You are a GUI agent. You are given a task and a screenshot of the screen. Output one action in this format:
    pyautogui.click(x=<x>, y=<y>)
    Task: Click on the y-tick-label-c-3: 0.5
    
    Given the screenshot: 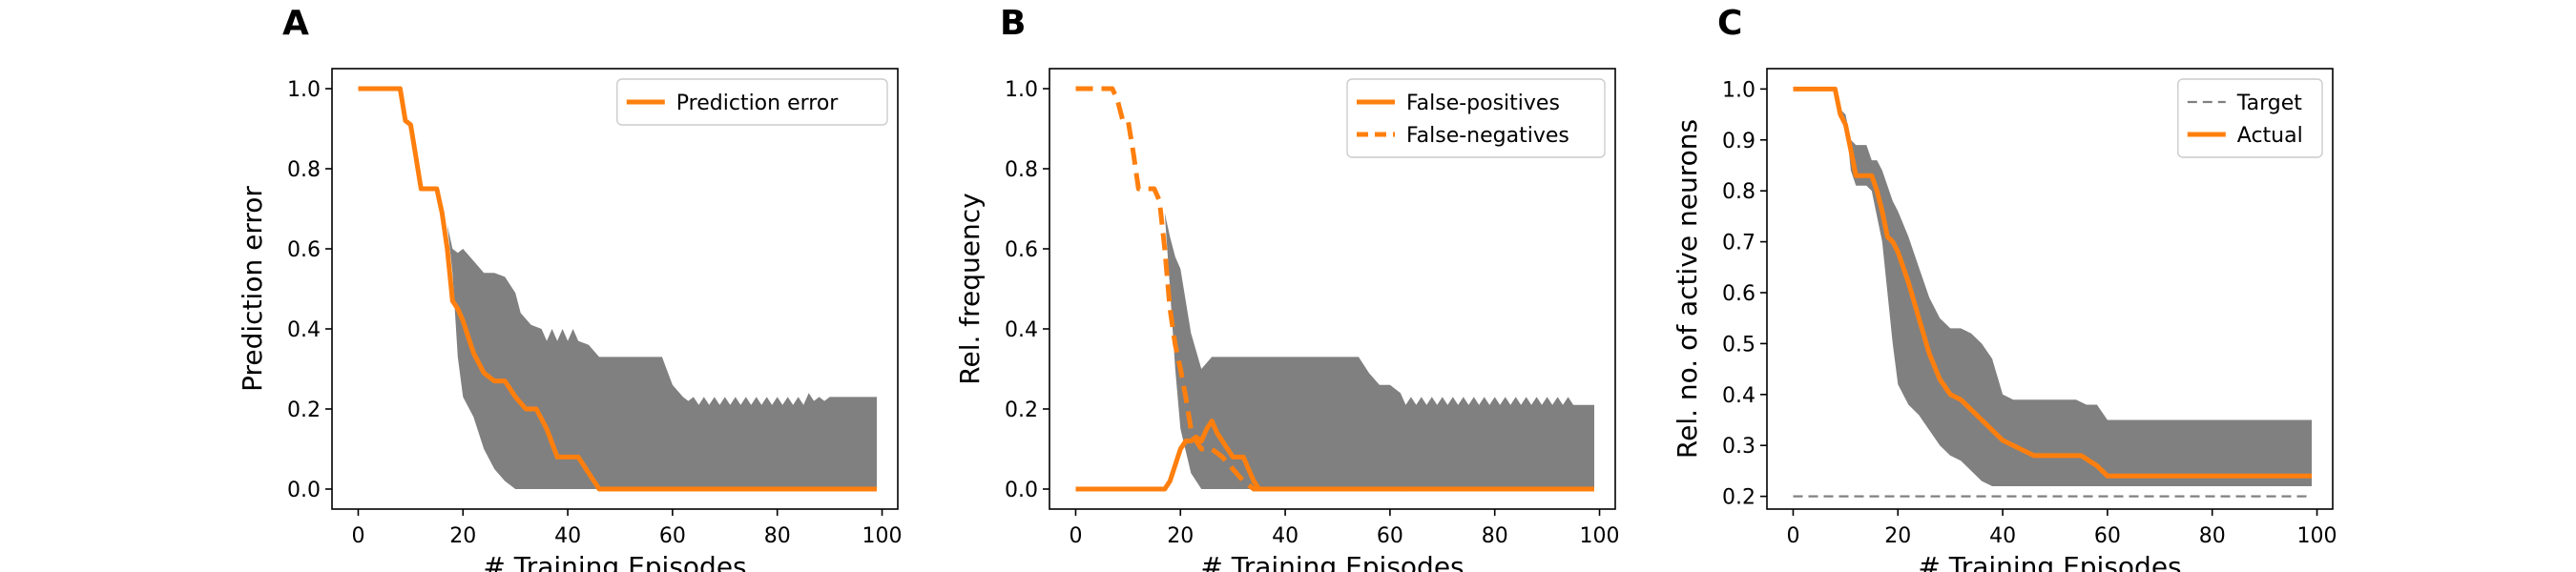 What is the action you would take?
    pyautogui.click(x=1738, y=345)
    